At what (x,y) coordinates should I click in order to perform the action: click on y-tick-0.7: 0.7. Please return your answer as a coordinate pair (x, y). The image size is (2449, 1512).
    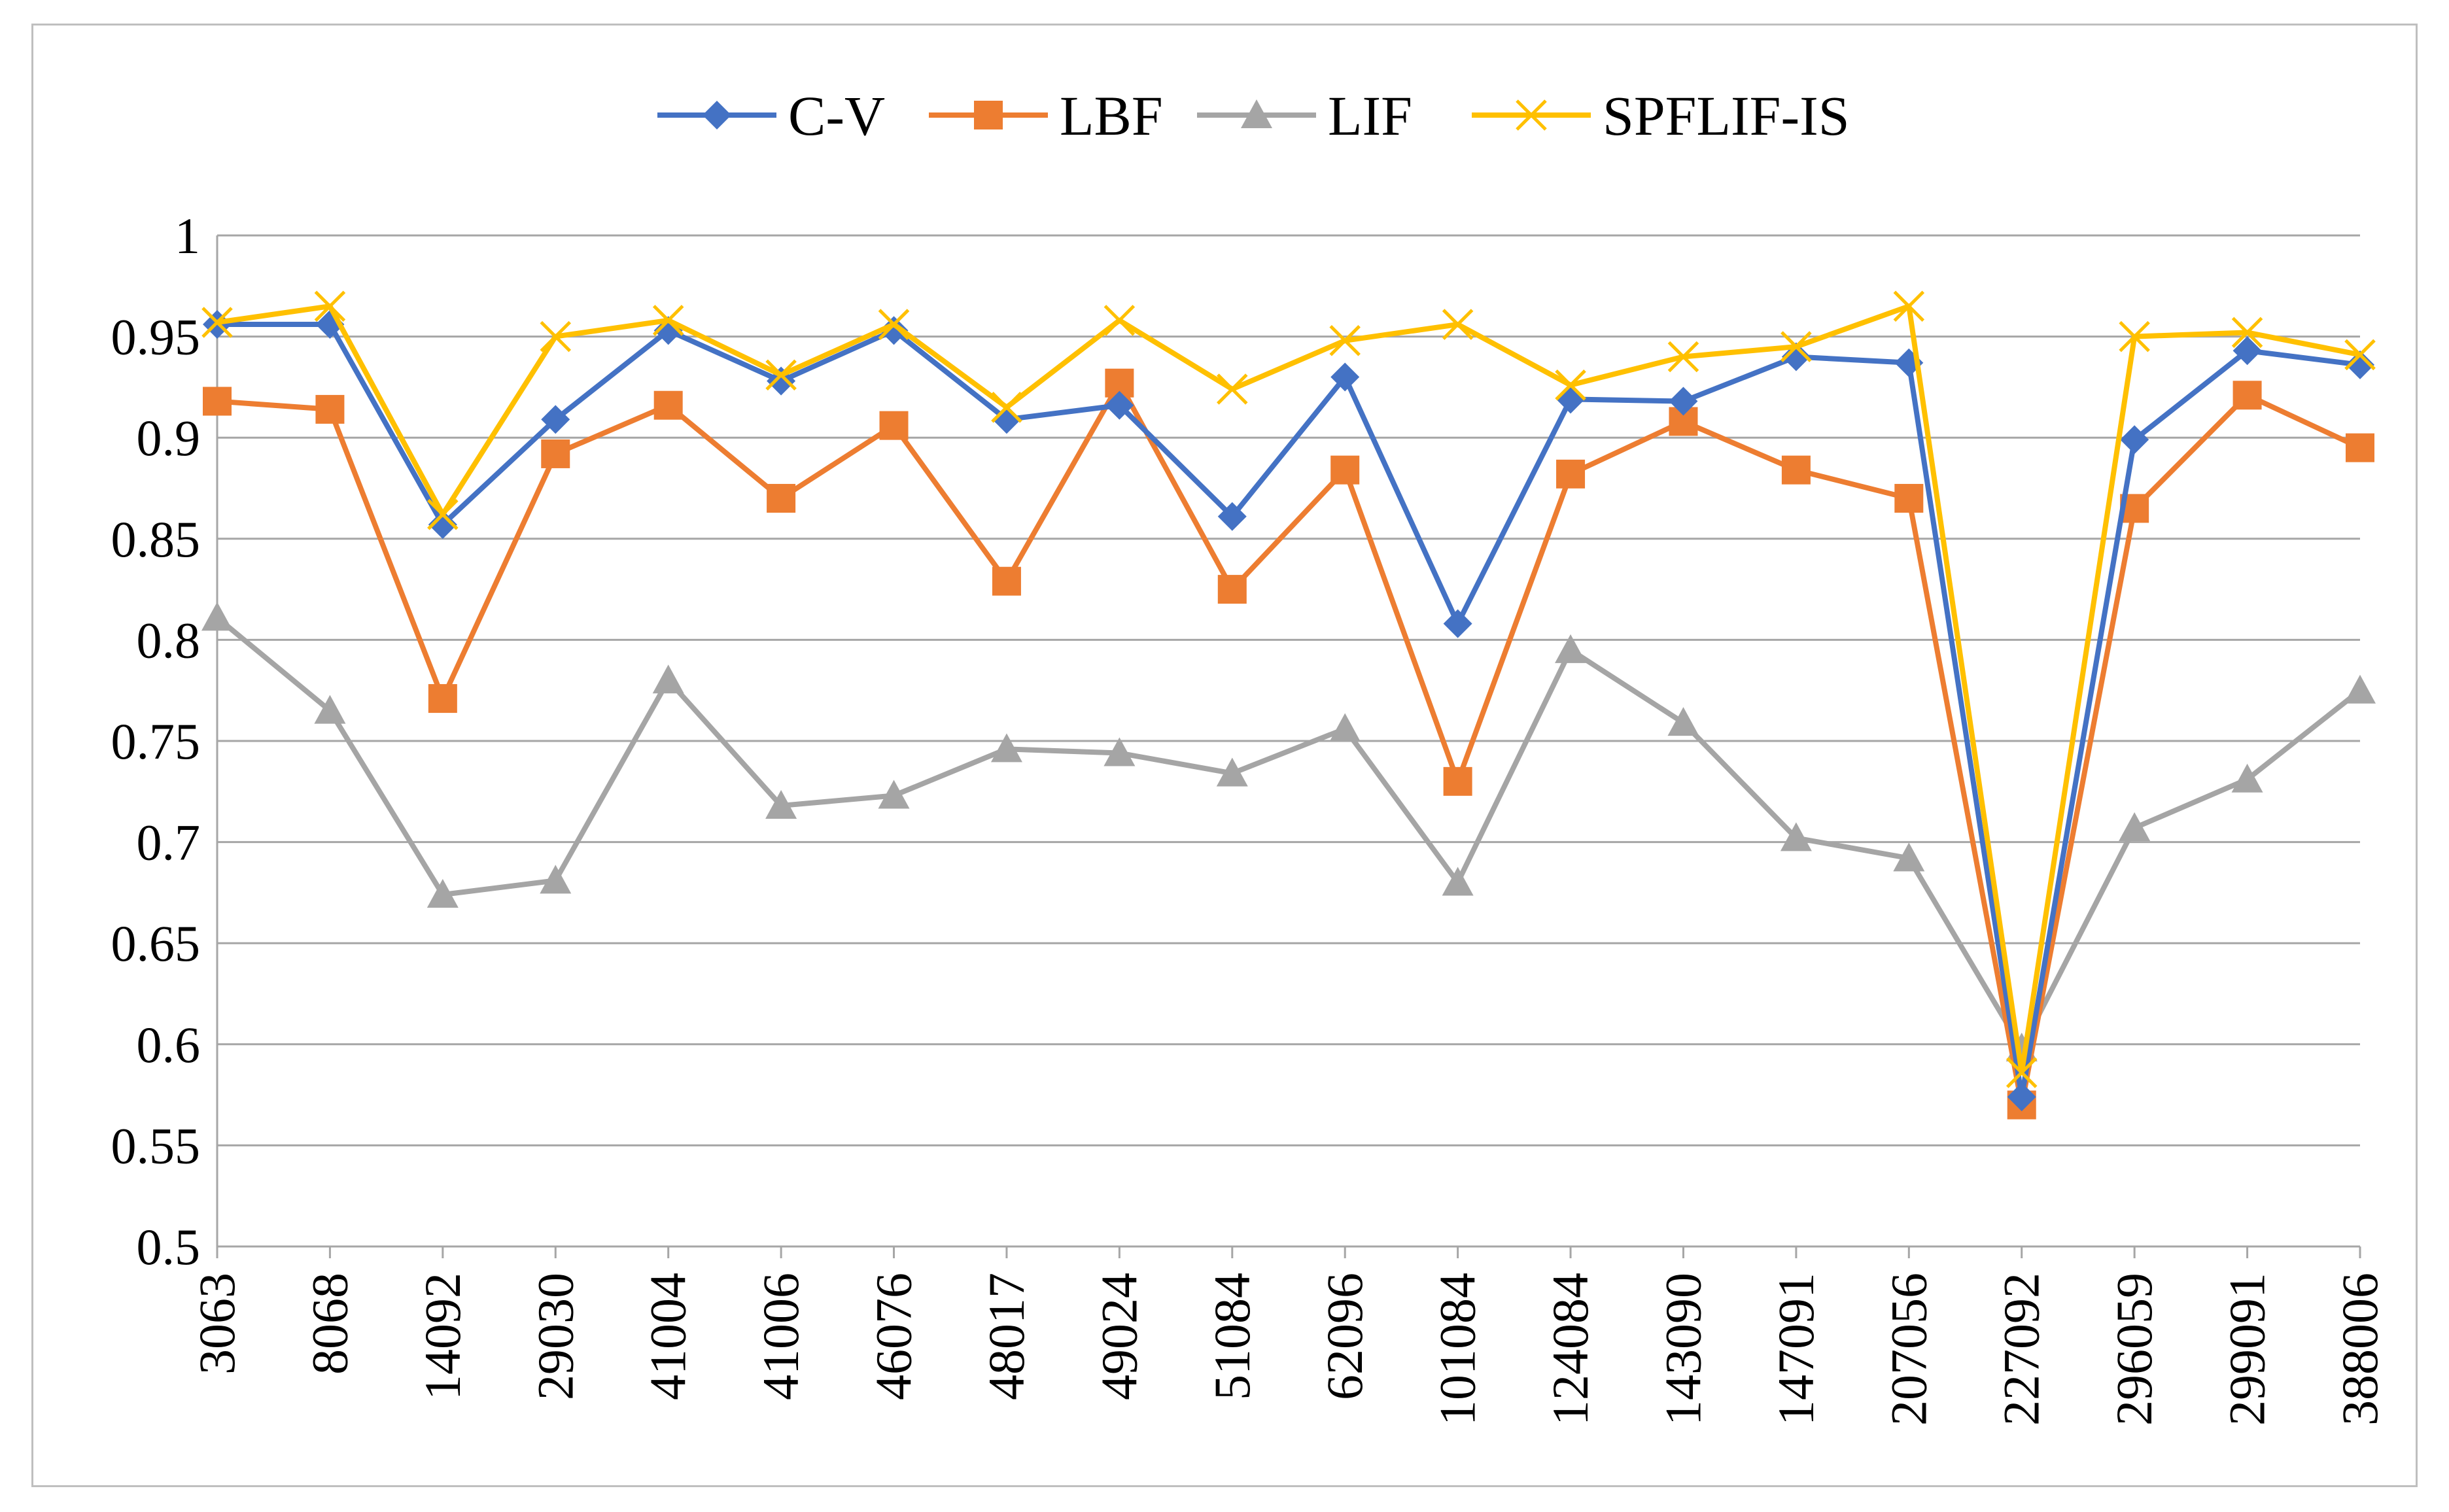
    Looking at the image, I should click on (169, 842).